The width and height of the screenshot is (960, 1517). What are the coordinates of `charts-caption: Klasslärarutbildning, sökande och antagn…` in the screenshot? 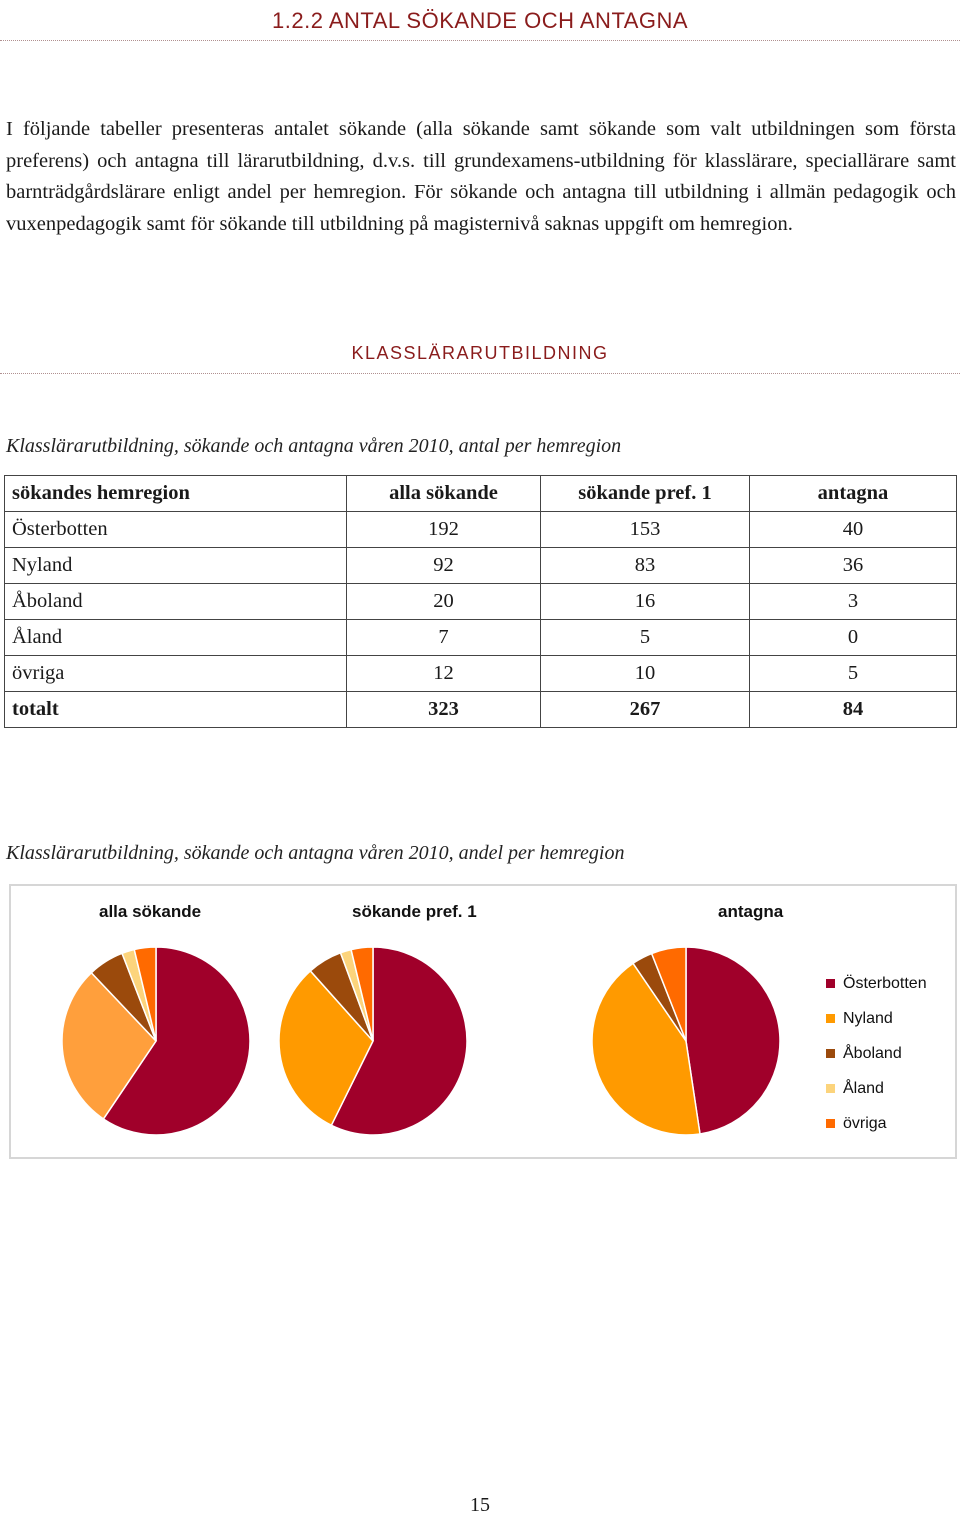 It's located at (315, 853).